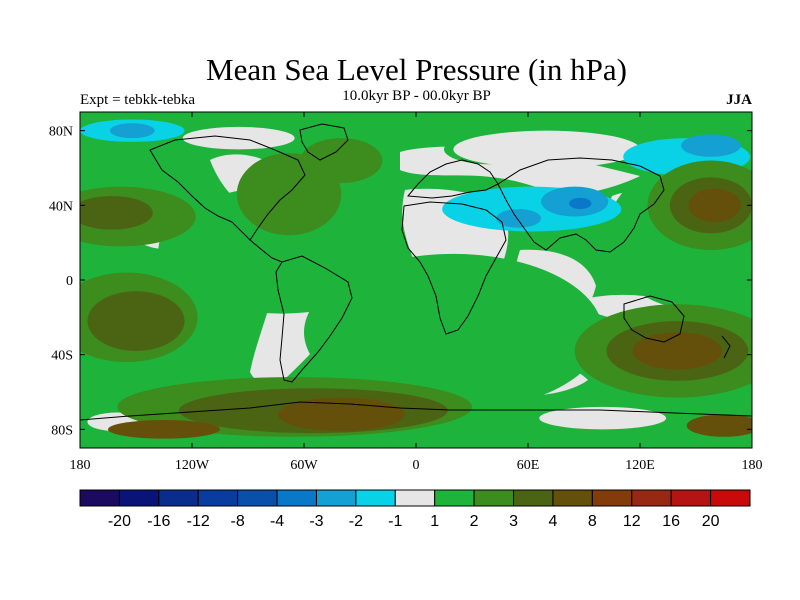 The width and height of the screenshot is (800, 600). What do you see at coordinates (632, 521) in the screenshot?
I see `colorbar-label: 12` at bounding box center [632, 521].